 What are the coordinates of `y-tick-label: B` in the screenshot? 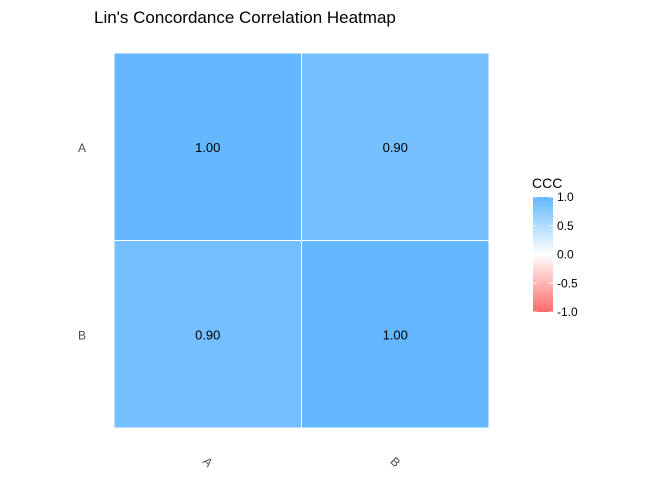 It's located at (82, 335).